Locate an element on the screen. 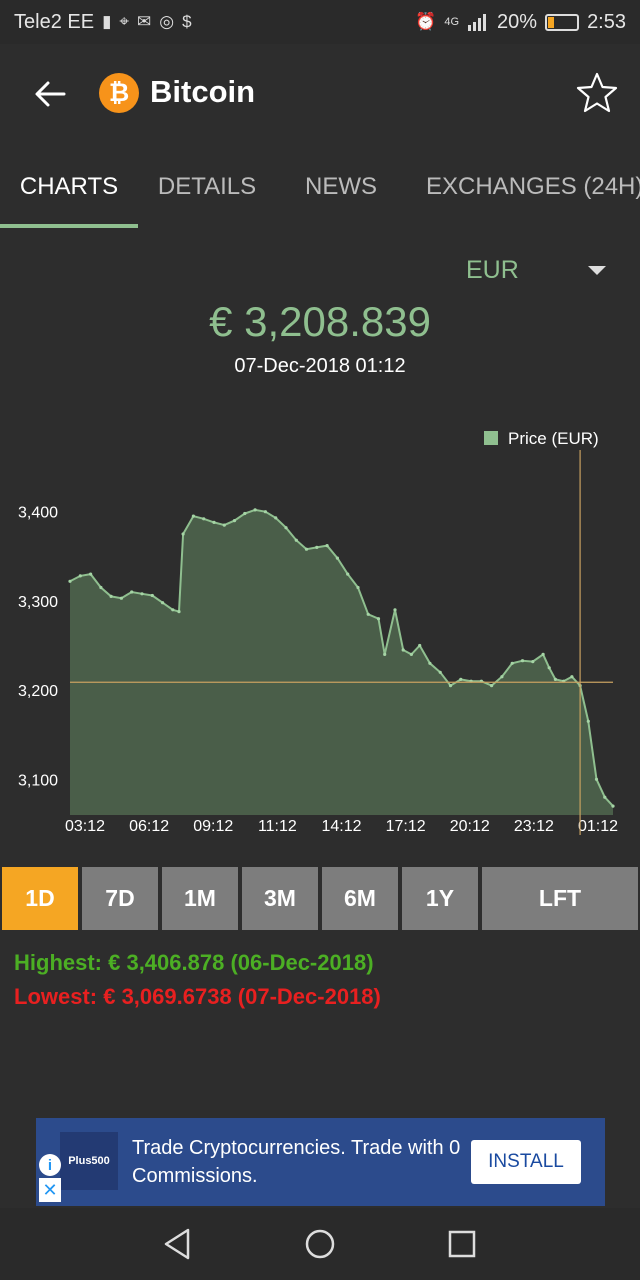 The height and width of the screenshot is (1280, 640). tab-details: DETAILS is located at coordinates (207, 186).